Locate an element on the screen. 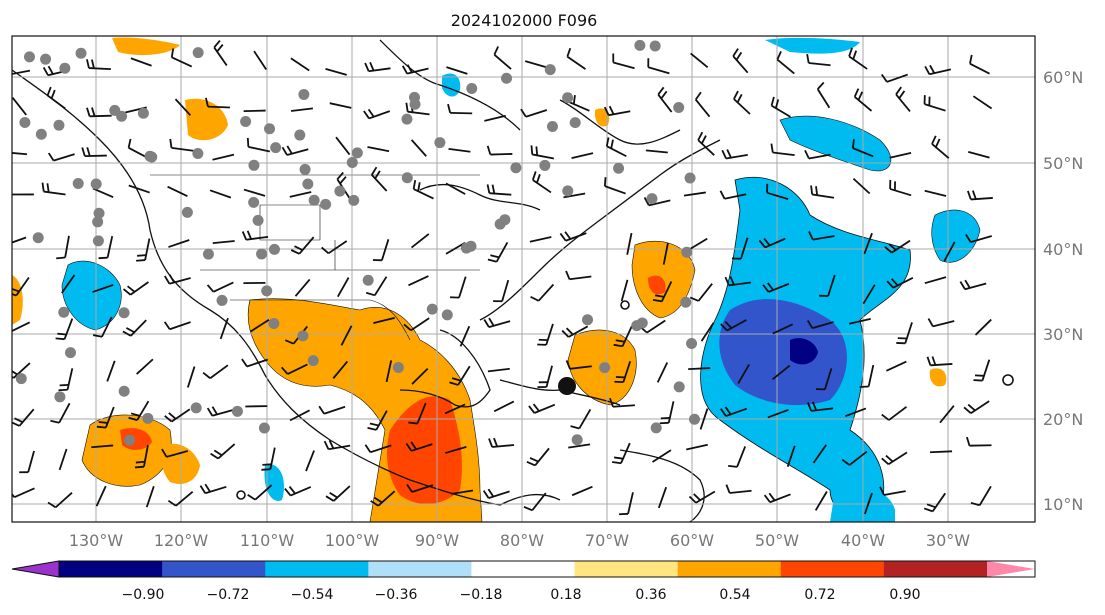  positive-anomaly-atlantic-west-core is located at coordinates (657, 285).